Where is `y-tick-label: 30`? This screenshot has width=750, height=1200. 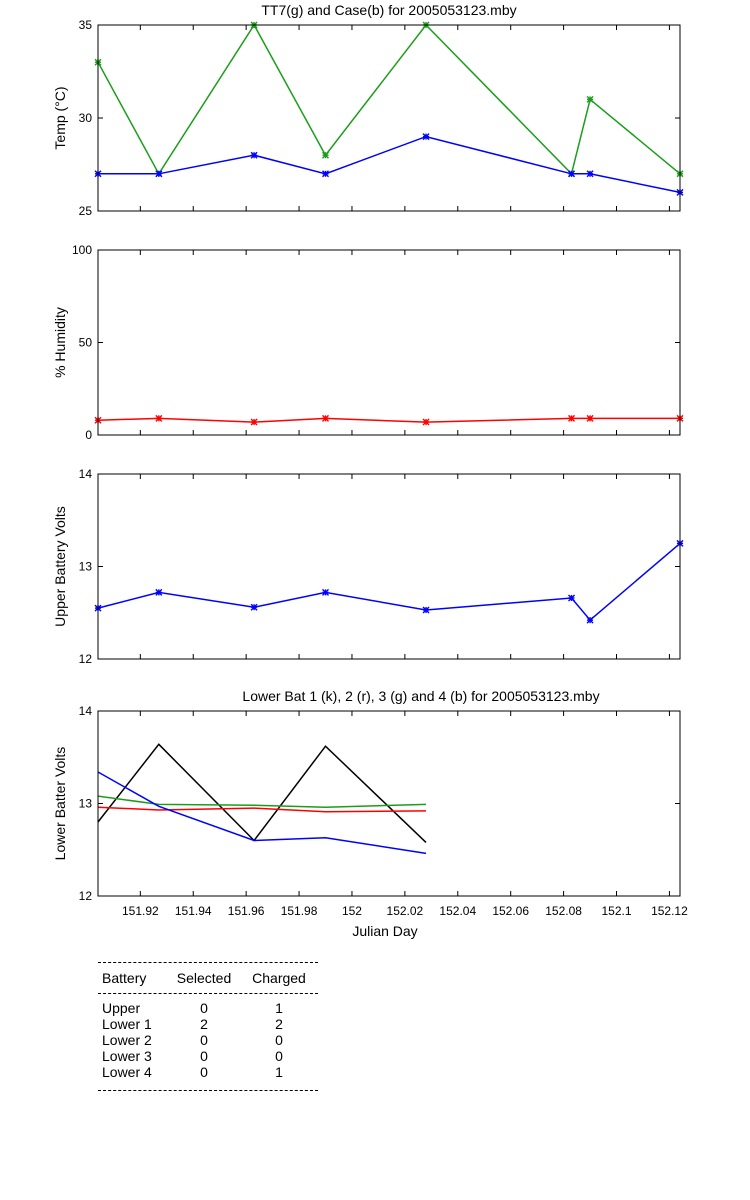
y-tick-label: 30 is located at coordinates (86, 118).